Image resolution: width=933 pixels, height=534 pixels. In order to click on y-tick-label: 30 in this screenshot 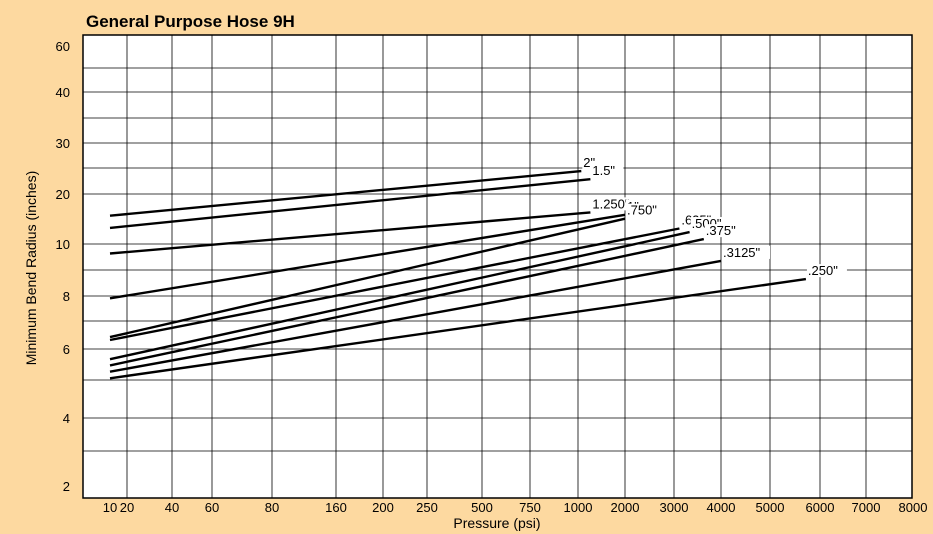, I will do `click(63, 143)`.